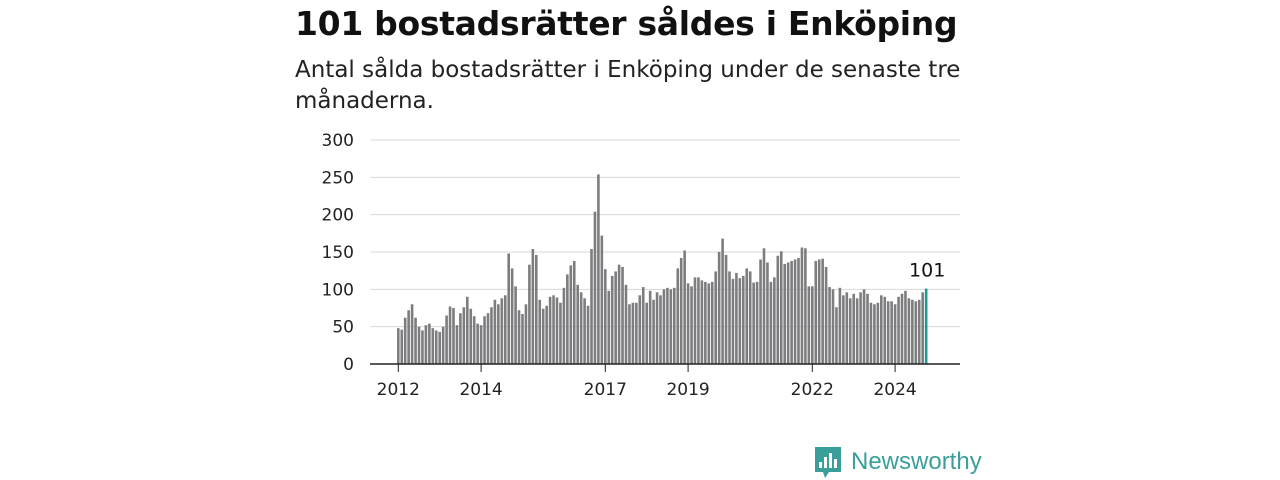  Describe the element at coordinates (894, 390) in the screenshot. I see `x-tick-label: 2024` at that location.